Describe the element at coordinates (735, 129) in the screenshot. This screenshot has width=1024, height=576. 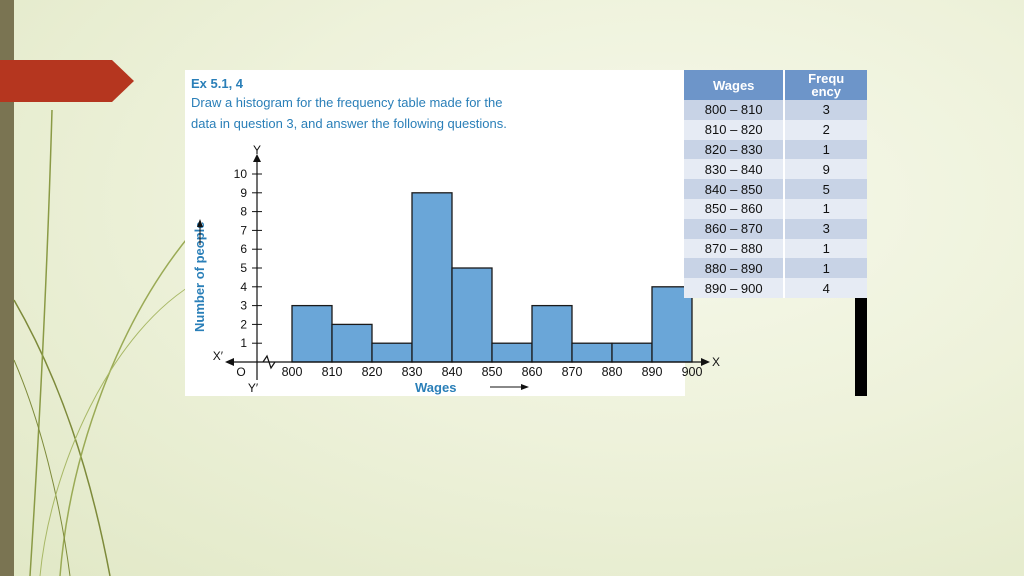
I see `wage-cell: 810 – 820` at that location.